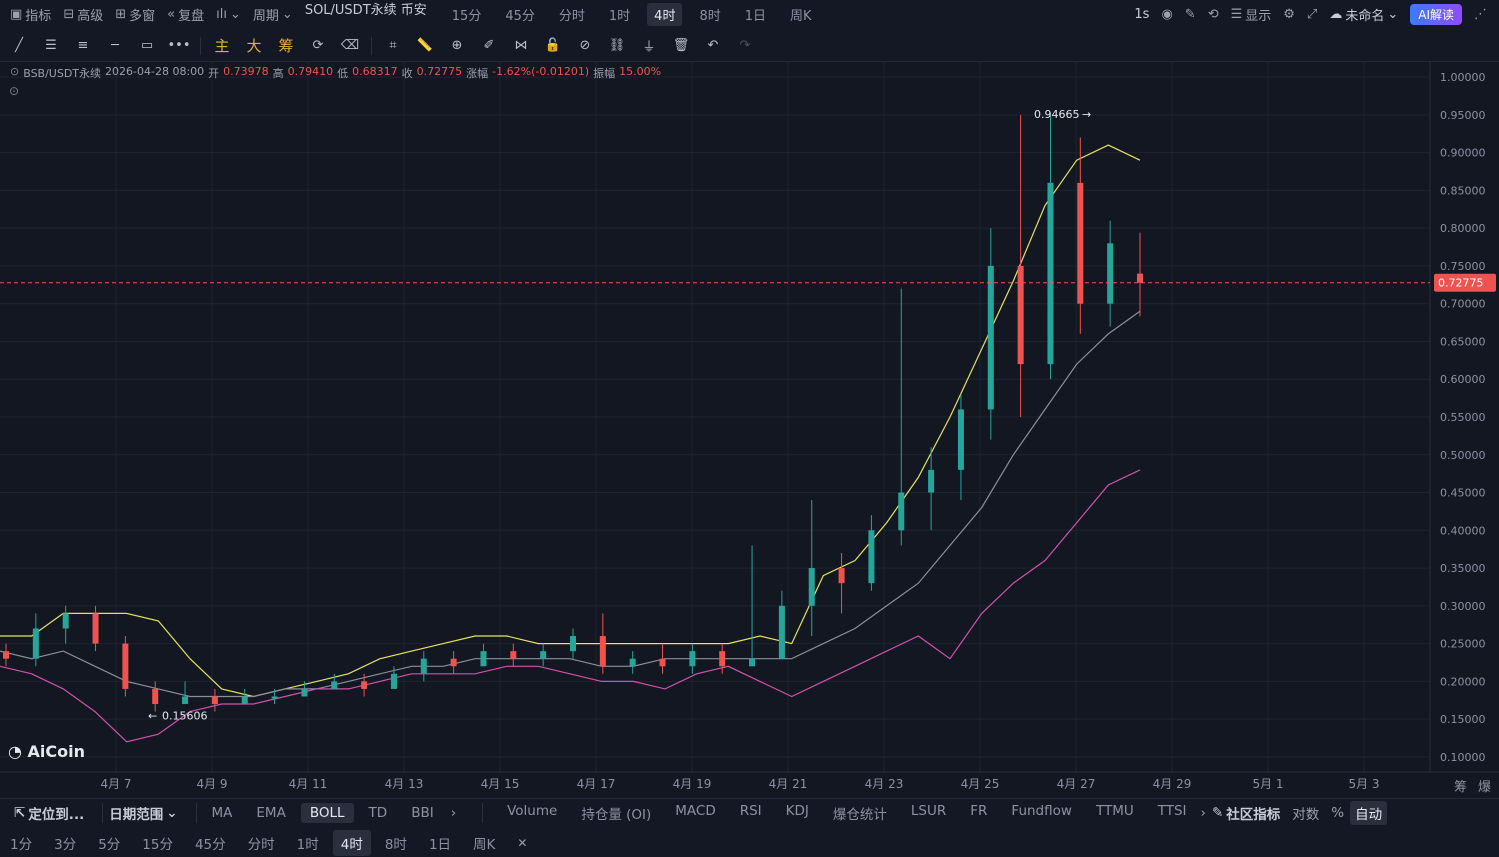 Image resolution: width=1499 pixels, height=857 pixels. What do you see at coordinates (649, 47) in the screenshot?
I see `filter-icon: ⏚` at bounding box center [649, 47].